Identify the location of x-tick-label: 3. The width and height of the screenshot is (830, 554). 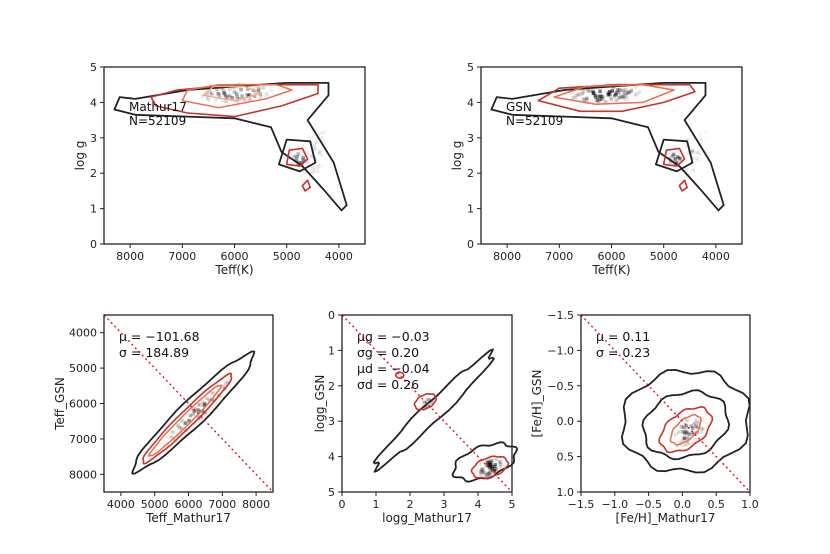
(444, 504).